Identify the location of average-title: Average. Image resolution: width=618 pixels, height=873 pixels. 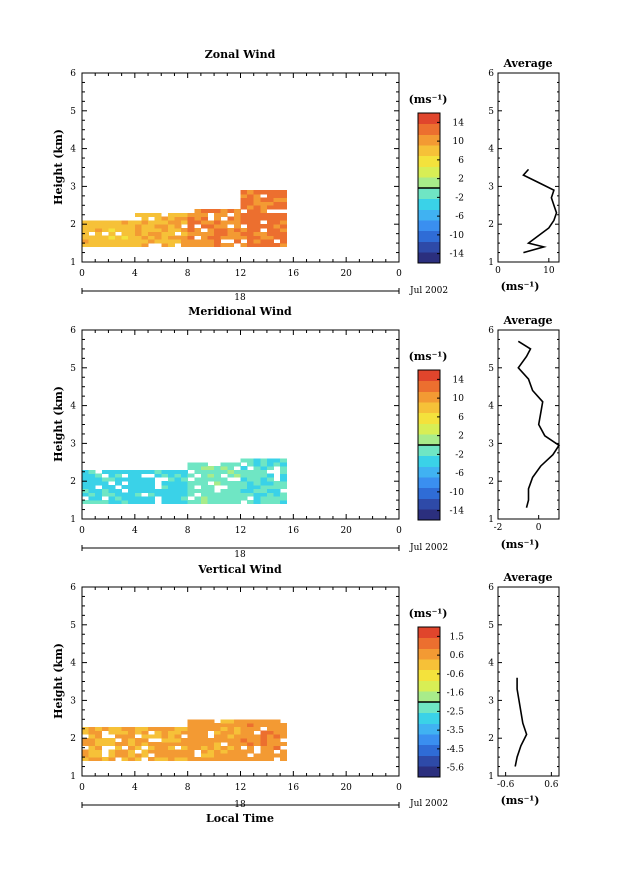
(527, 577).